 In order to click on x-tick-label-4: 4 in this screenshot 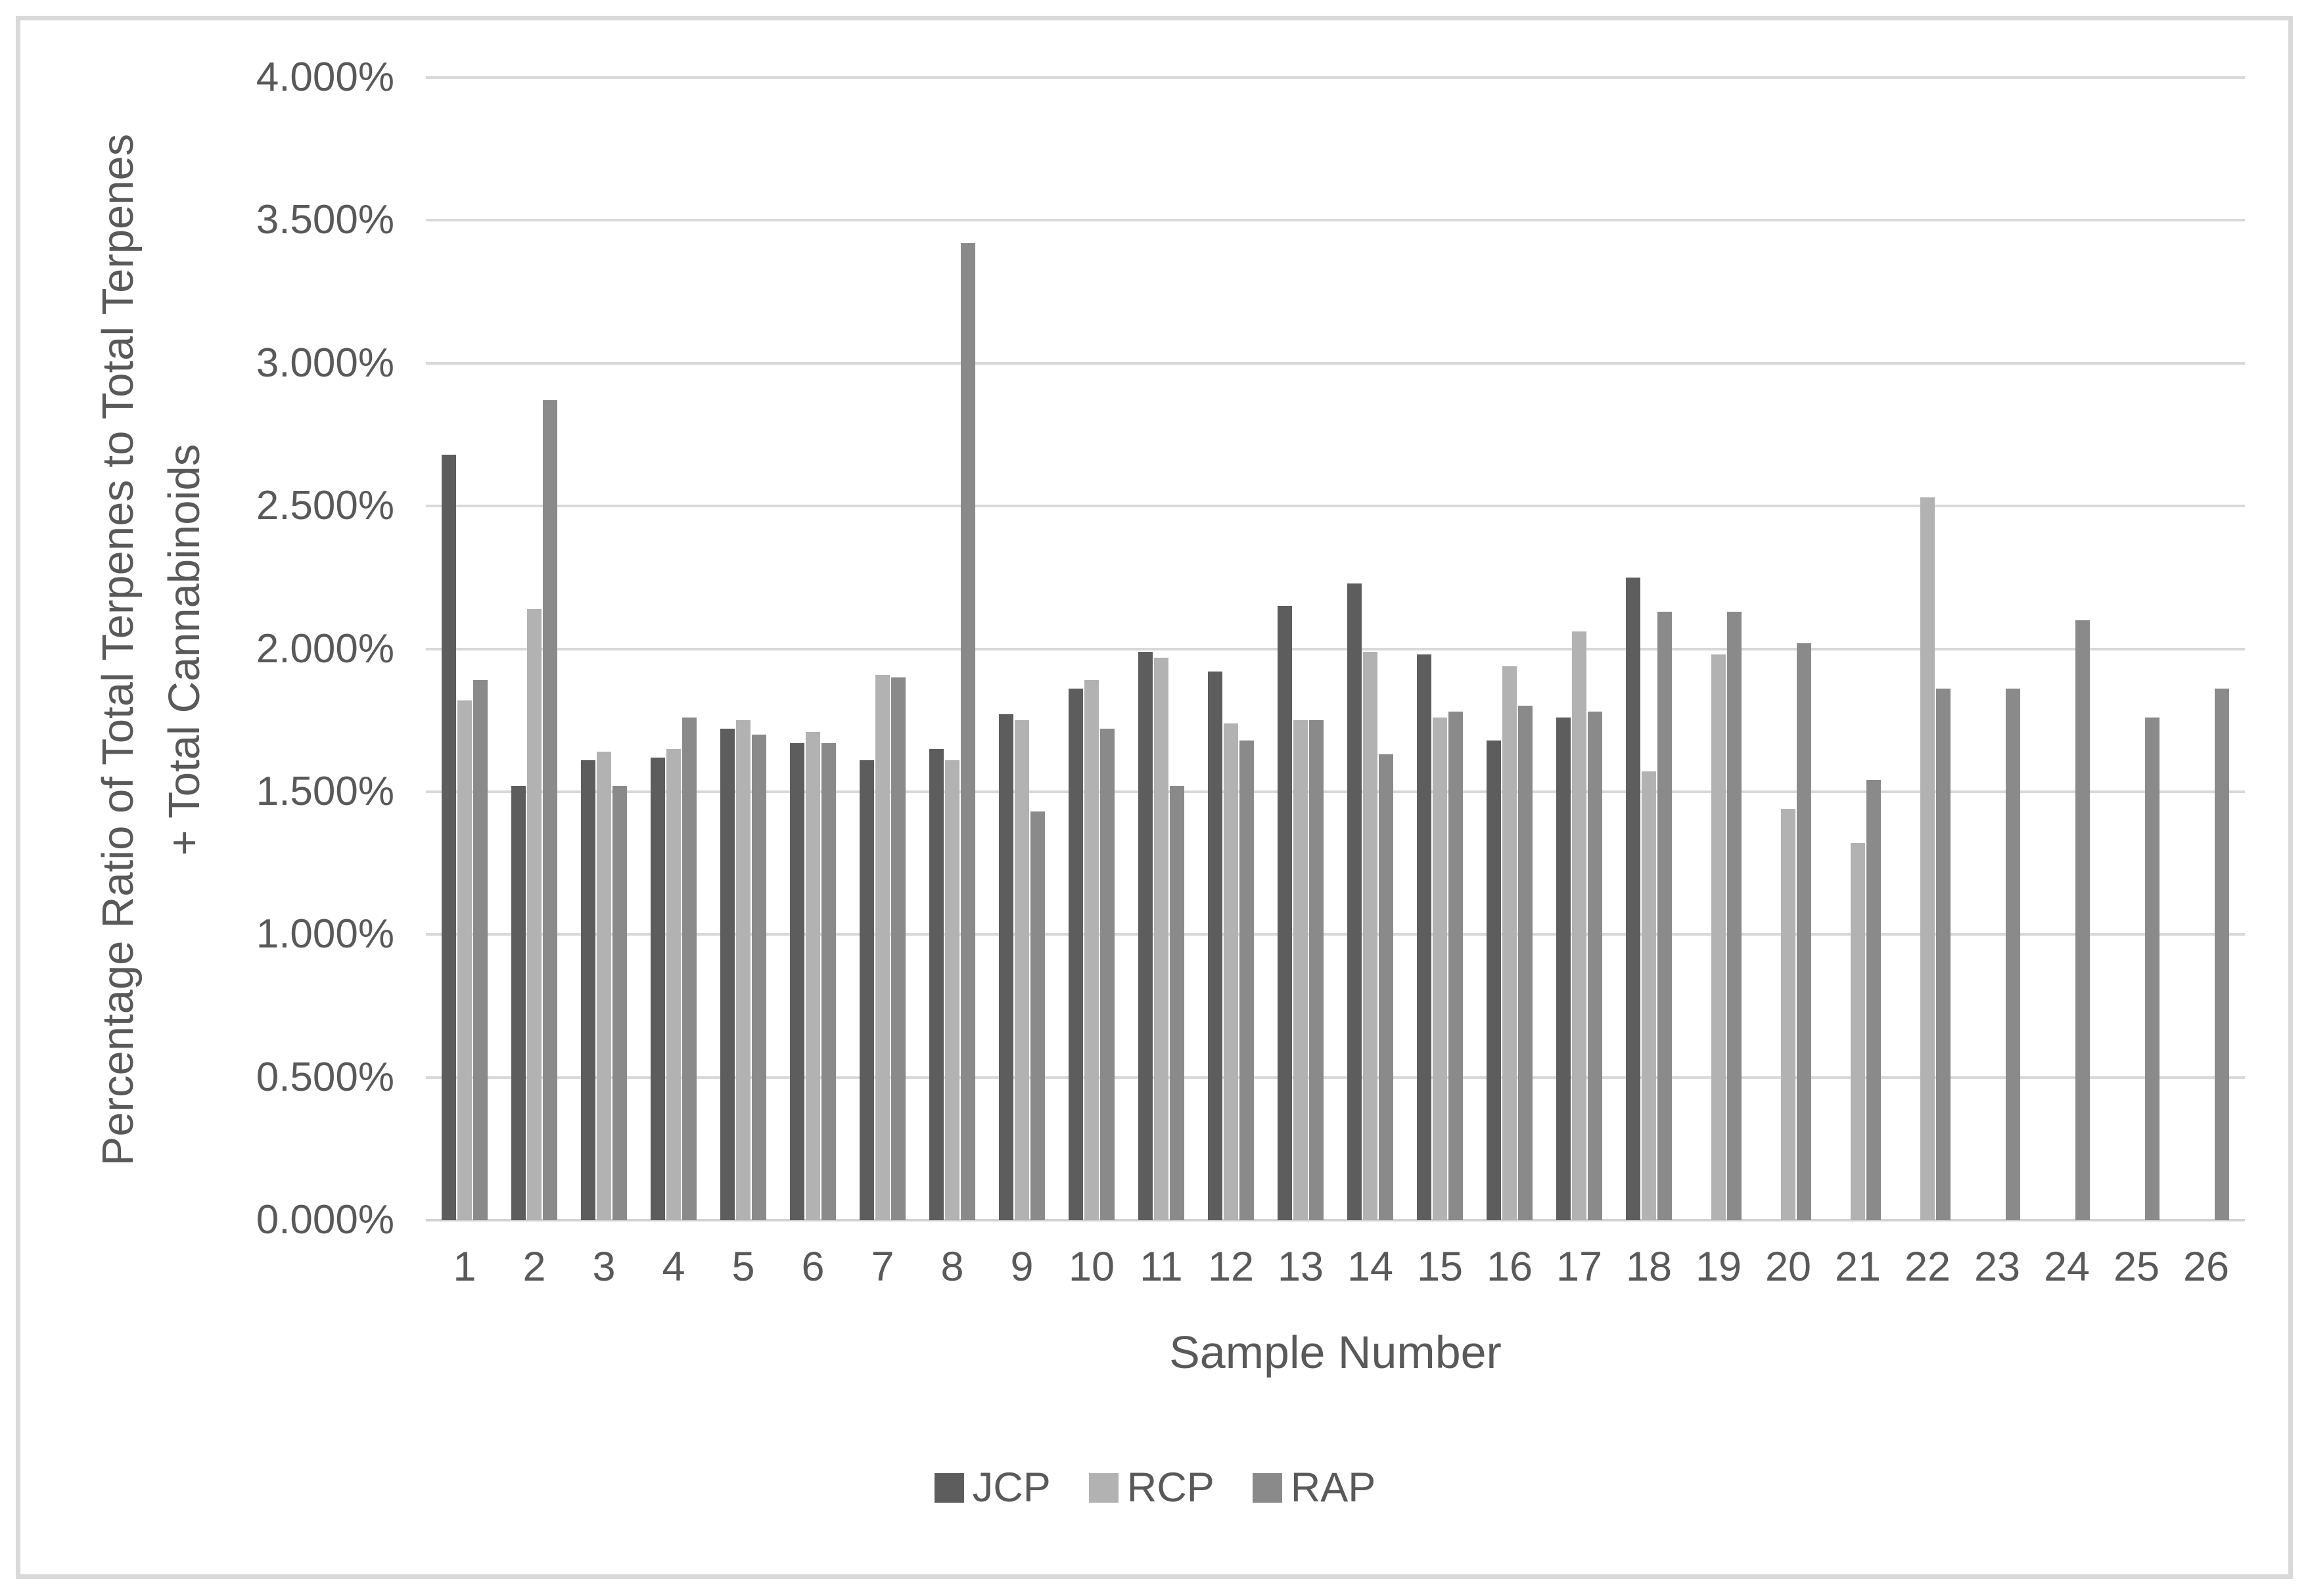, I will do `click(673, 1267)`.